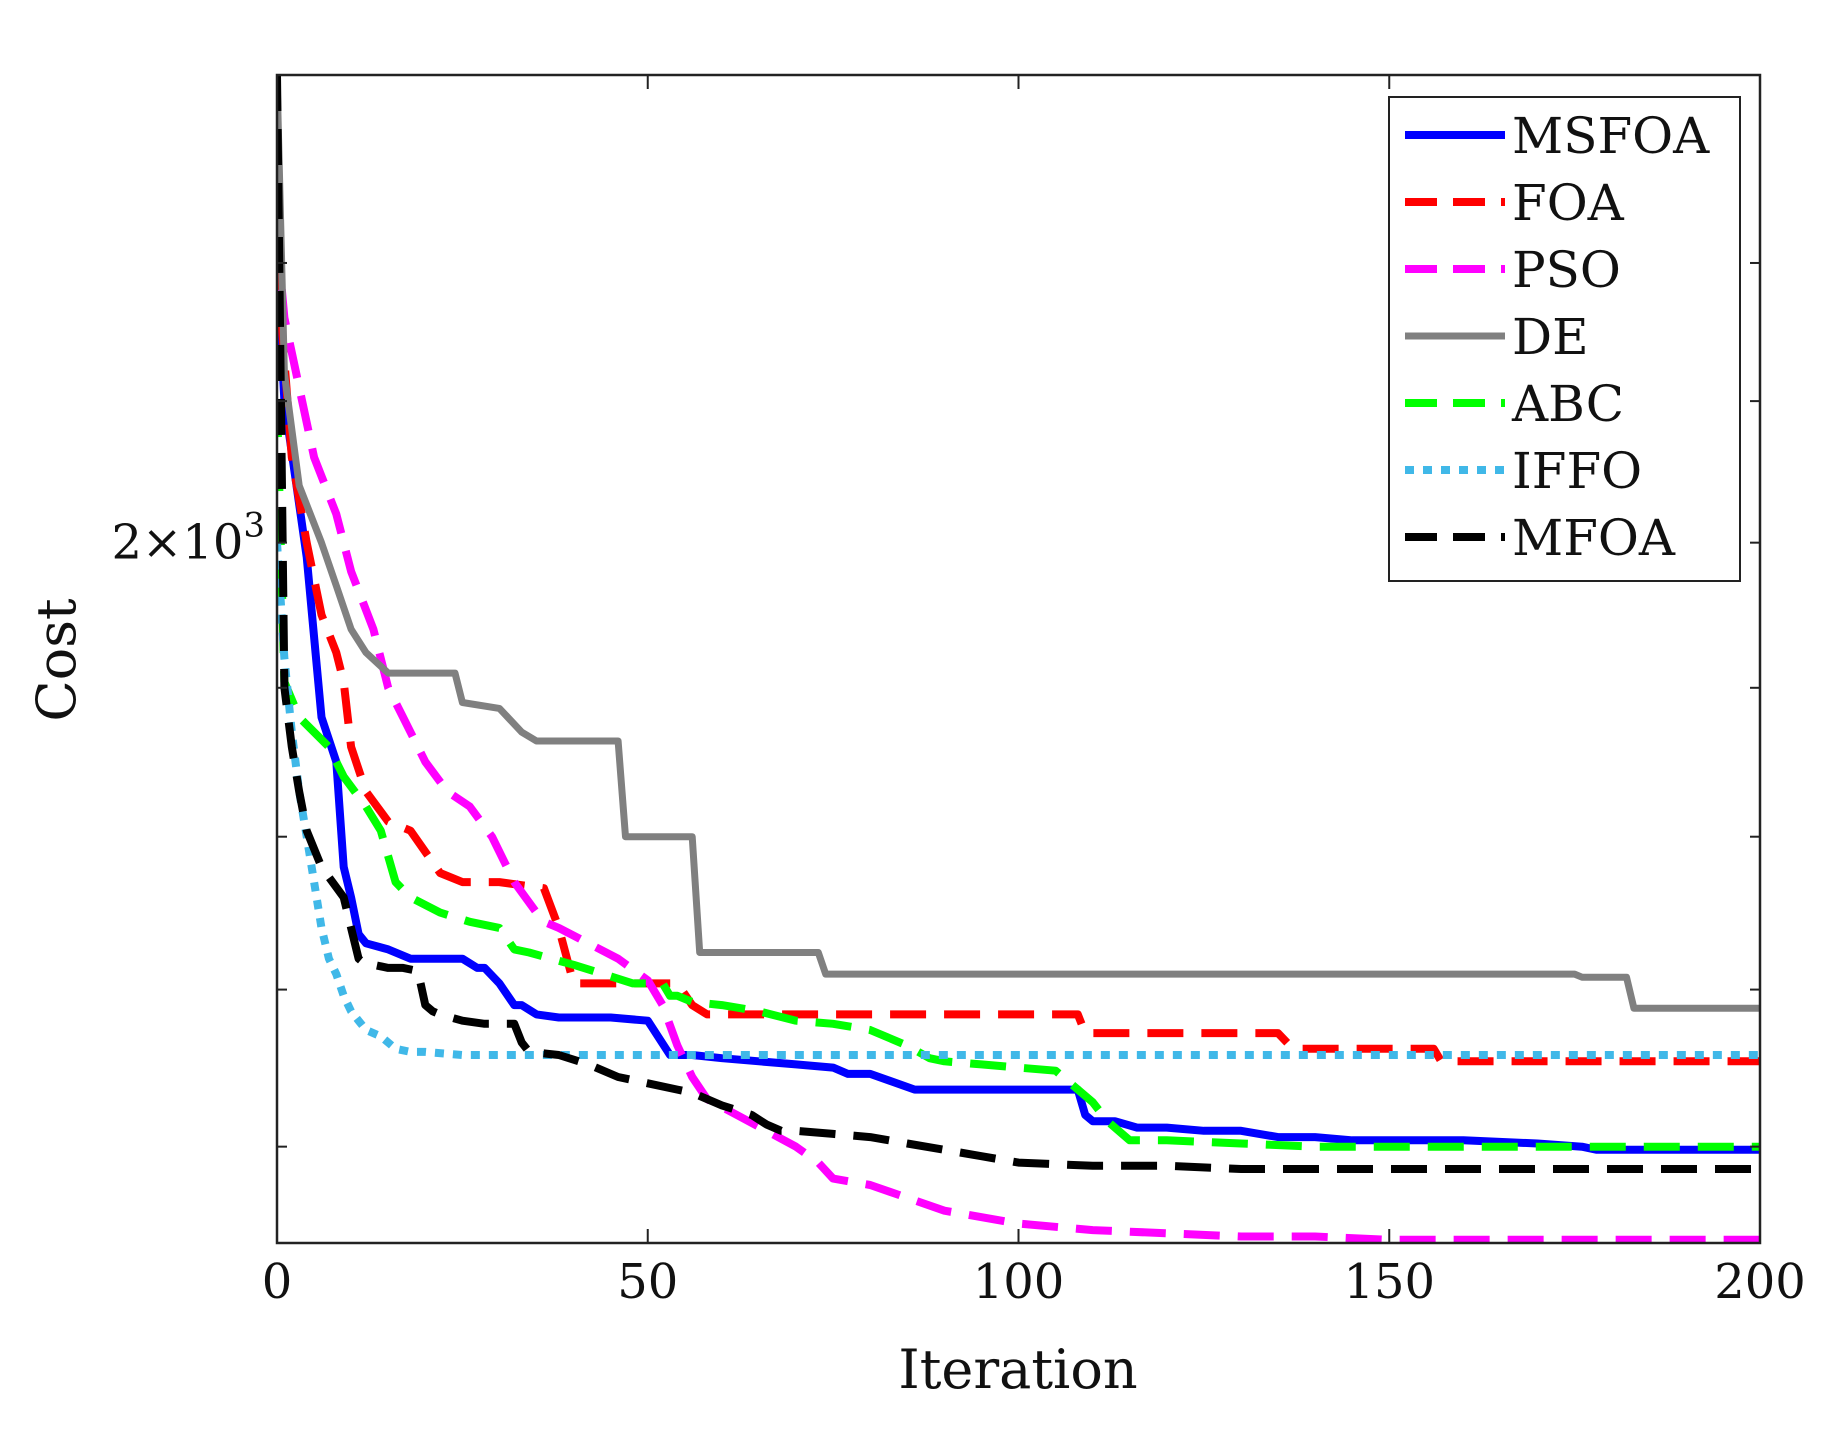 The width and height of the screenshot is (1840, 1431). I want to click on y-tick-label: 2×10³, so click(188, 538).